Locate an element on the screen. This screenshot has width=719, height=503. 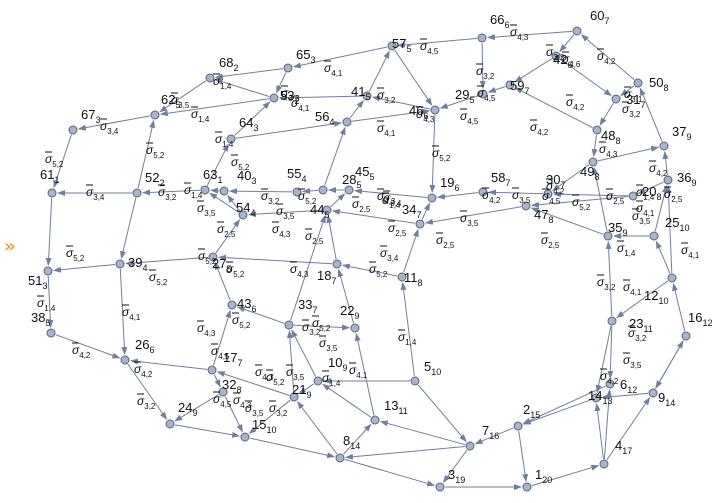
sigma-subscript: 5,2 is located at coordinates (162, 282).